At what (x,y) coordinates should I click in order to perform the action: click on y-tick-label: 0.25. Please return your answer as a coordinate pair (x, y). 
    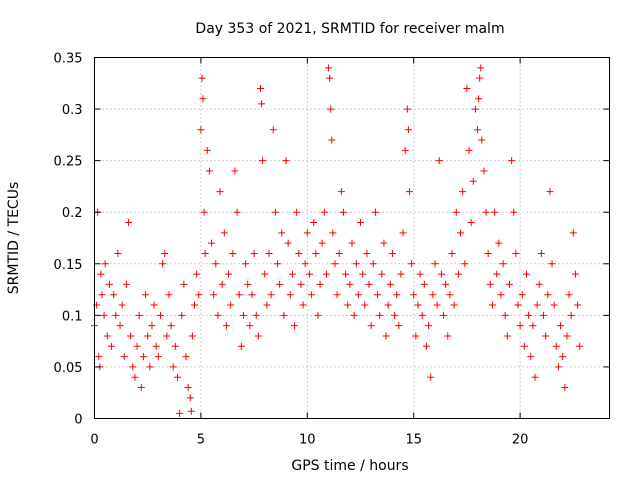
    Looking at the image, I should click on (68, 162).